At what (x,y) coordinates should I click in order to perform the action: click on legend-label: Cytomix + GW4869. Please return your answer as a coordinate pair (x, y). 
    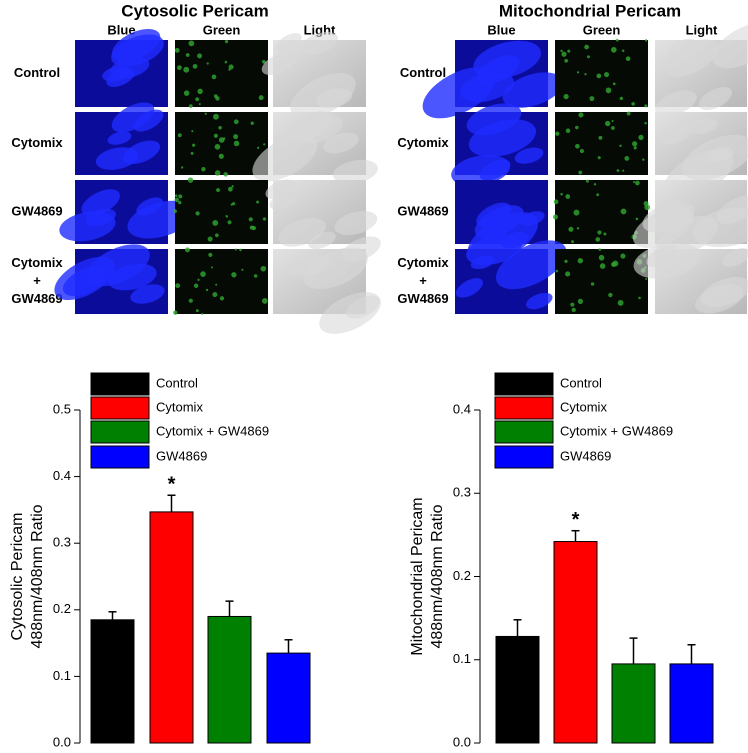
    Looking at the image, I should click on (616, 430).